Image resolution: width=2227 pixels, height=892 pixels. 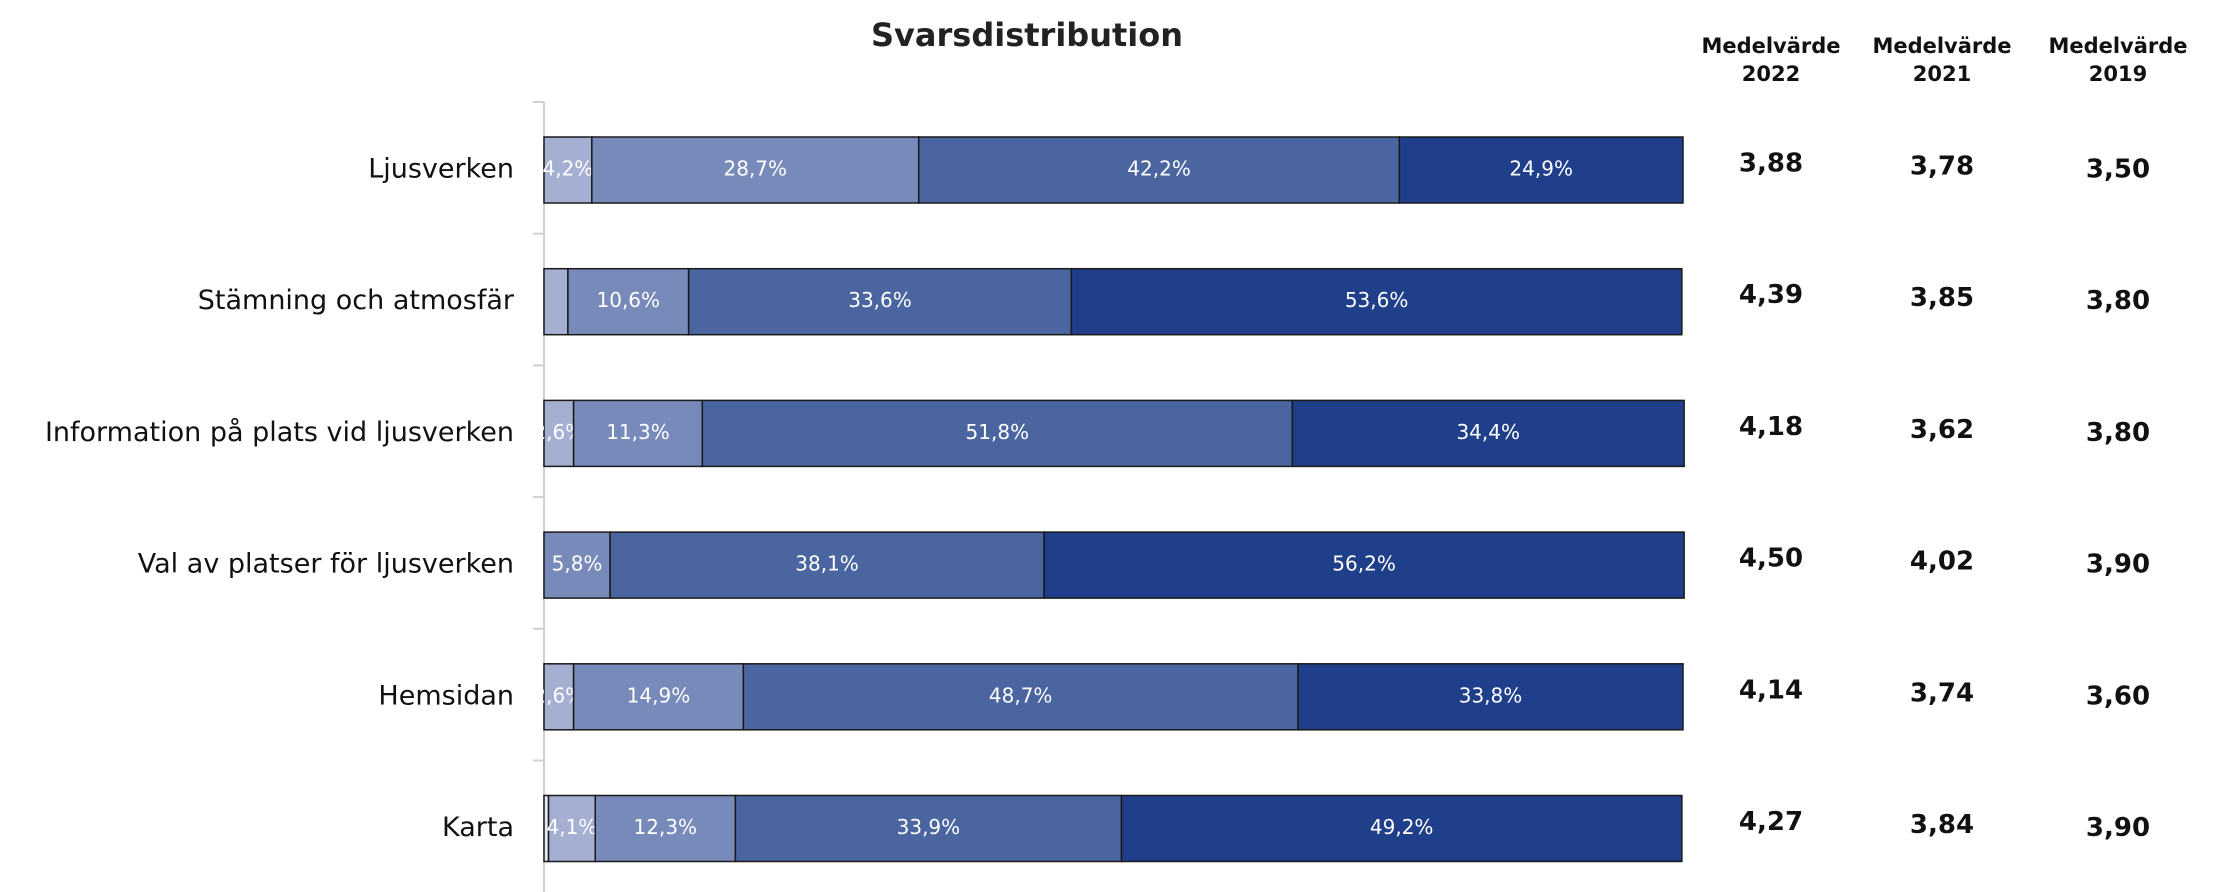 What do you see at coordinates (441, 169) in the screenshot?
I see `category-label: Ljusverken` at bounding box center [441, 169].